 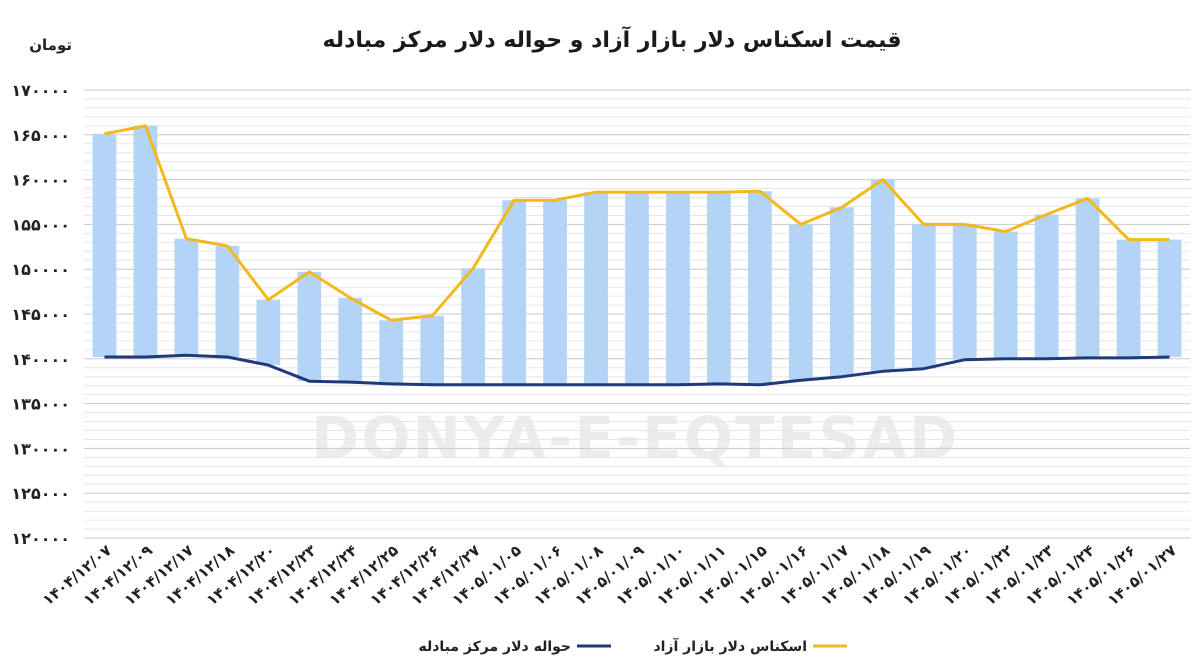 I want to click on y-tick-label: ۱۲۰۰۰۰, so click(x=40, y=538).